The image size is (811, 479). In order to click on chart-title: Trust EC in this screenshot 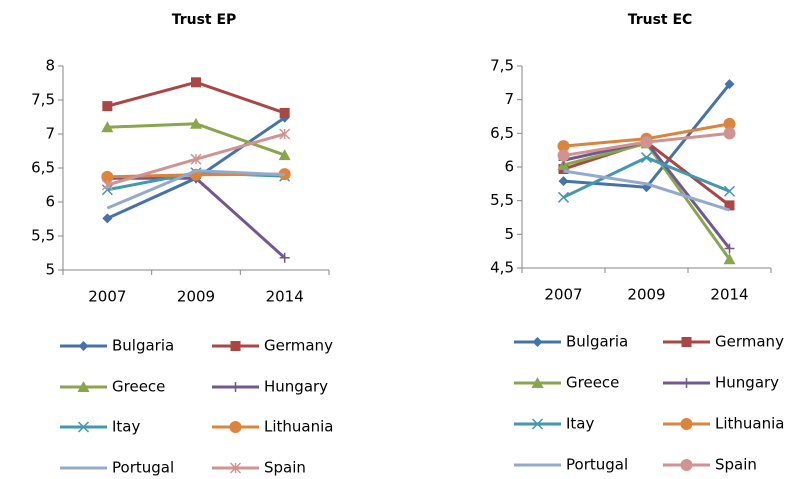, I will do `click(660, 20)`.